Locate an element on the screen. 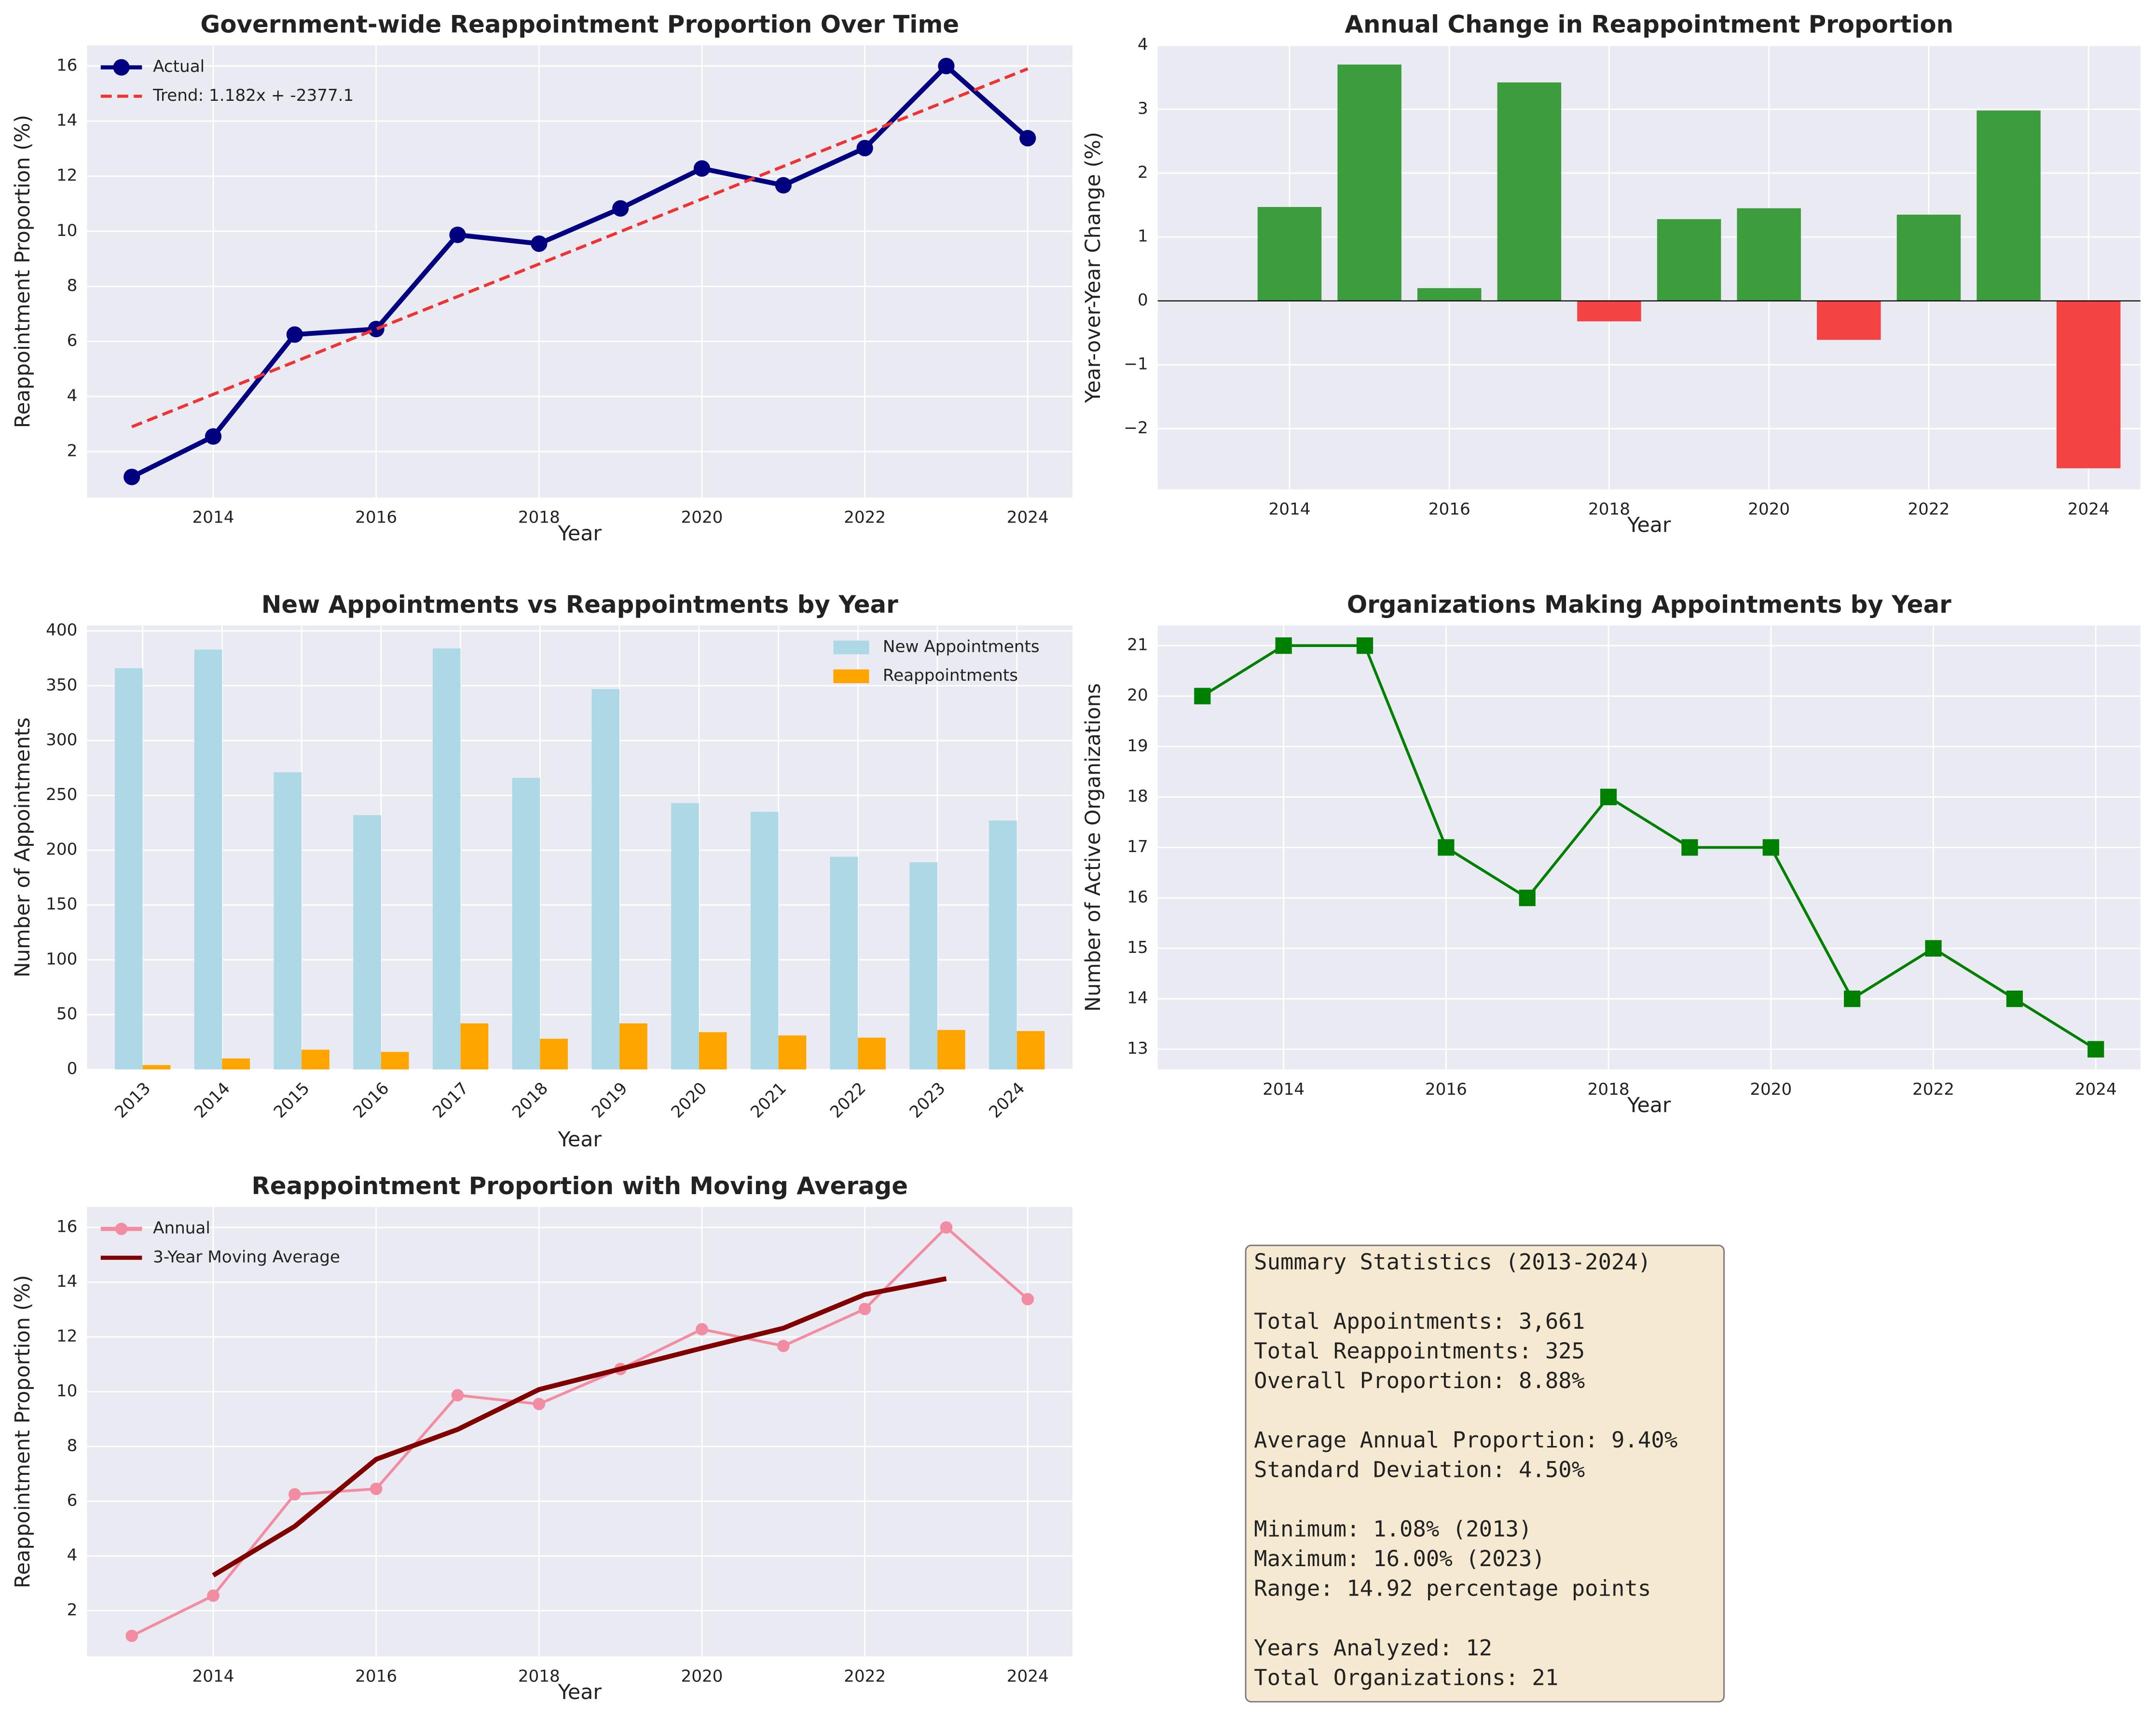  y-tick-label: −1 is located at coordinates (1136, 364).